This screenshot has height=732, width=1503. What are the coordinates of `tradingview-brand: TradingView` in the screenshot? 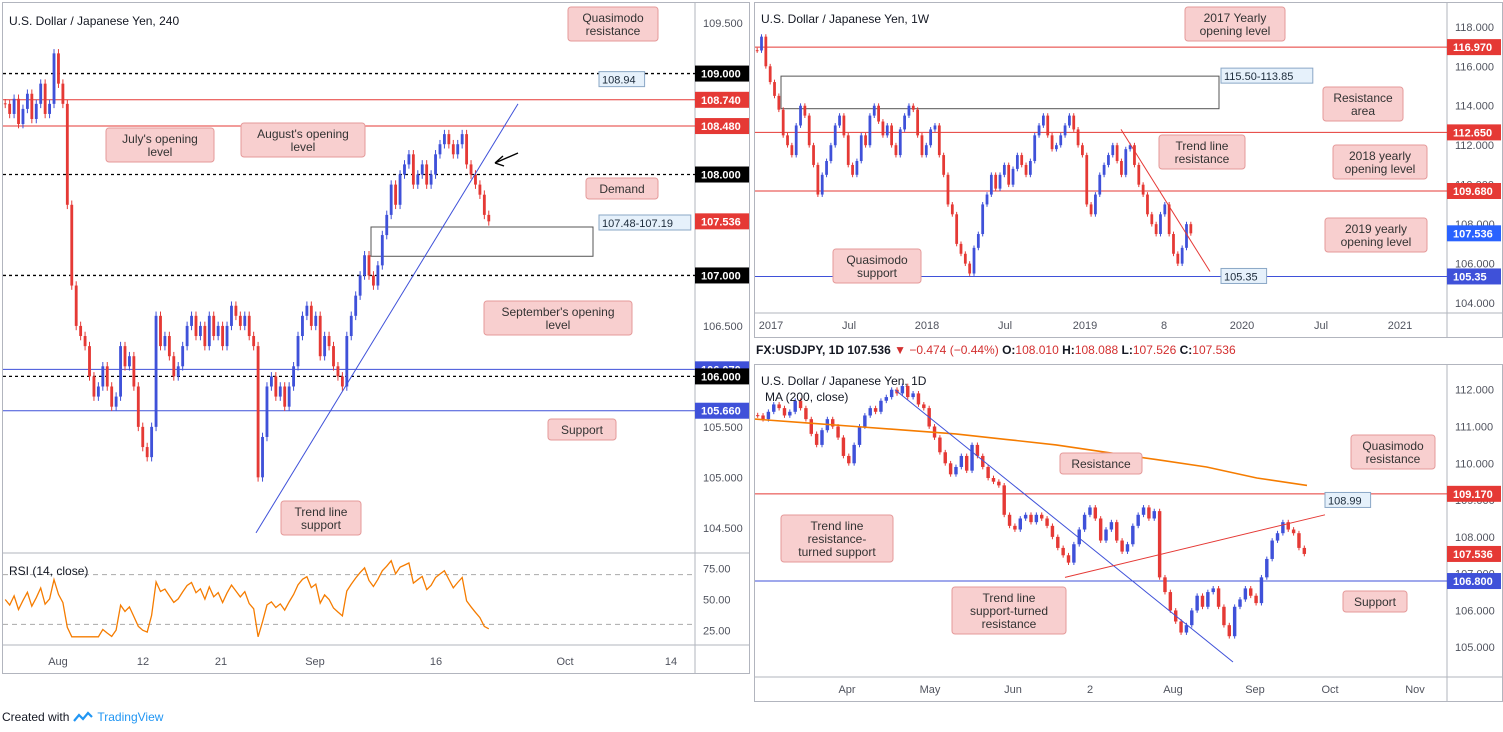 It's located at (130, 717).